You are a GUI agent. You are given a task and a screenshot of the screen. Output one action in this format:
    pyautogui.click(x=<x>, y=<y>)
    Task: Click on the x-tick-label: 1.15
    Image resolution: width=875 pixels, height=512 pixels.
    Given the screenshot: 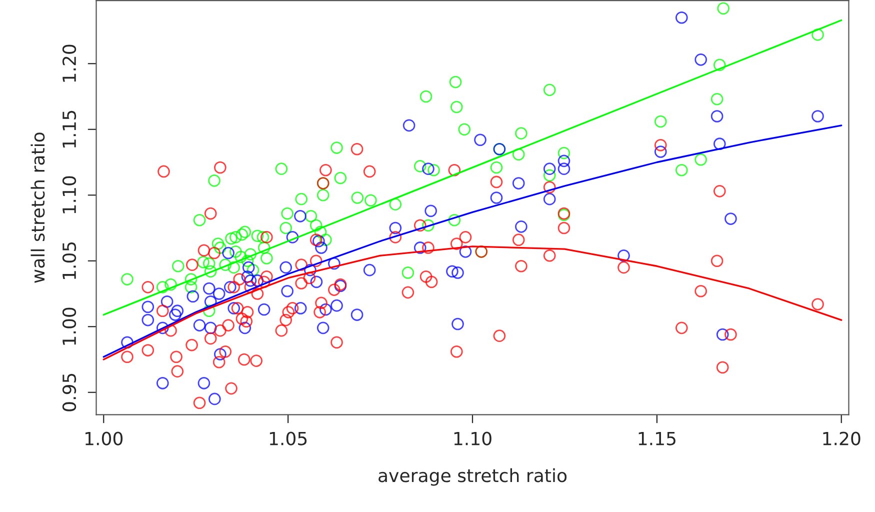 What is the action you would take?
    pyautogui.click(x=657, y=439)
    